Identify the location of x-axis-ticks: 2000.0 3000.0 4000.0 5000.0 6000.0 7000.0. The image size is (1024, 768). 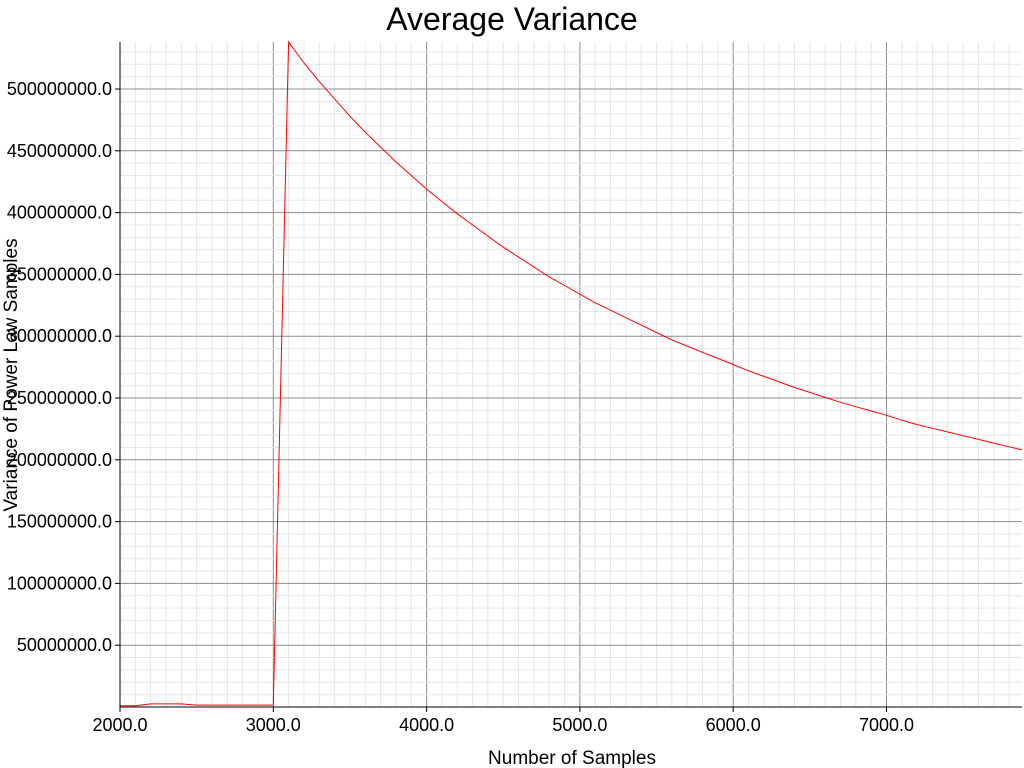
(503, 721).